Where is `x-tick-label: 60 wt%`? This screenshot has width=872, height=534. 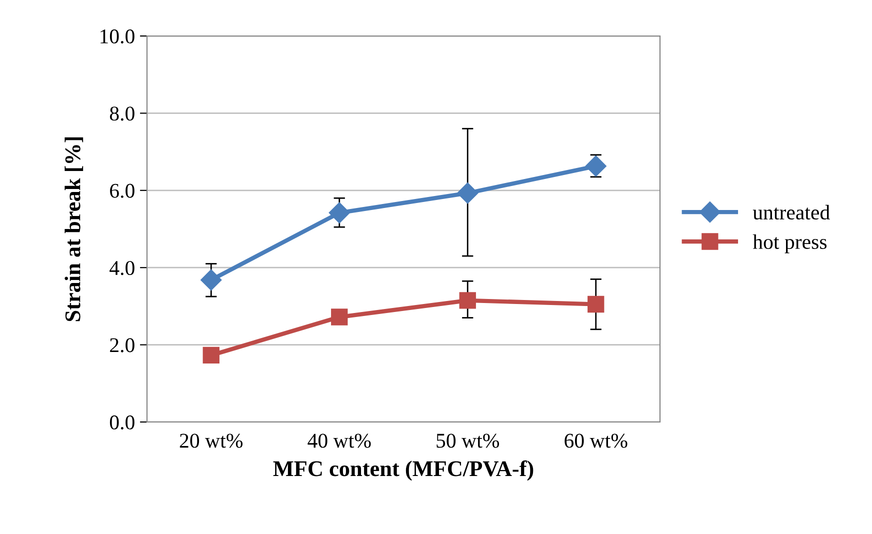 x-tick-label: 60 wt% is located at coordinates (596, 441).